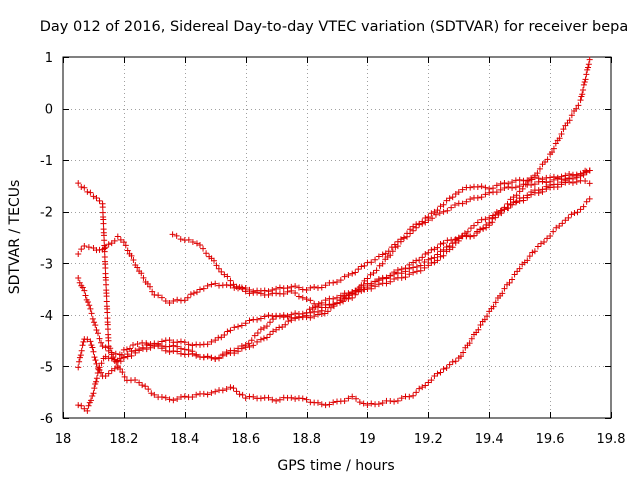 This screenshot has width=640, height=480. I want to click on x-tick-label: 18.8, so click(306, 439).